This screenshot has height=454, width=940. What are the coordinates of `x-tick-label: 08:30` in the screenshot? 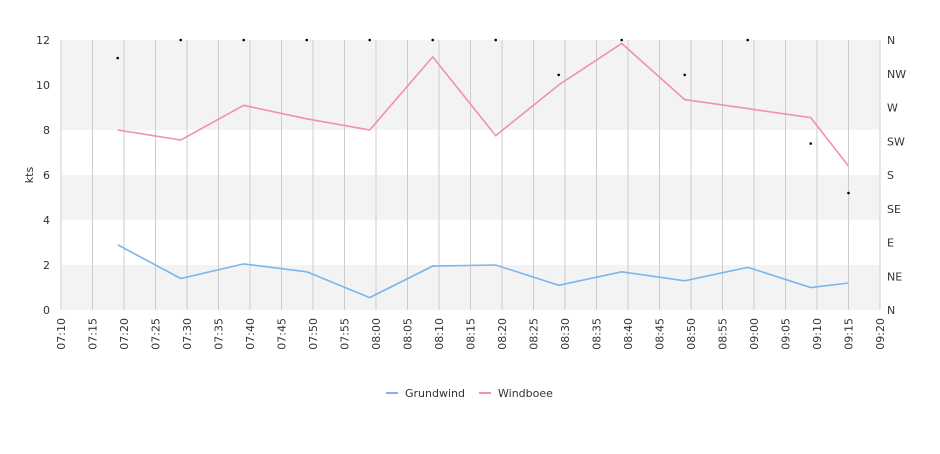 It's located at (565, 334).